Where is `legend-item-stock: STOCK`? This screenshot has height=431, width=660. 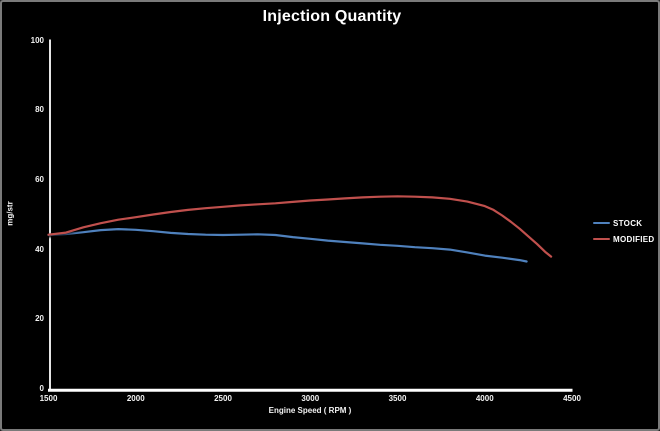
legend-item-stock: STOCK is located at coordinates (624, 223).